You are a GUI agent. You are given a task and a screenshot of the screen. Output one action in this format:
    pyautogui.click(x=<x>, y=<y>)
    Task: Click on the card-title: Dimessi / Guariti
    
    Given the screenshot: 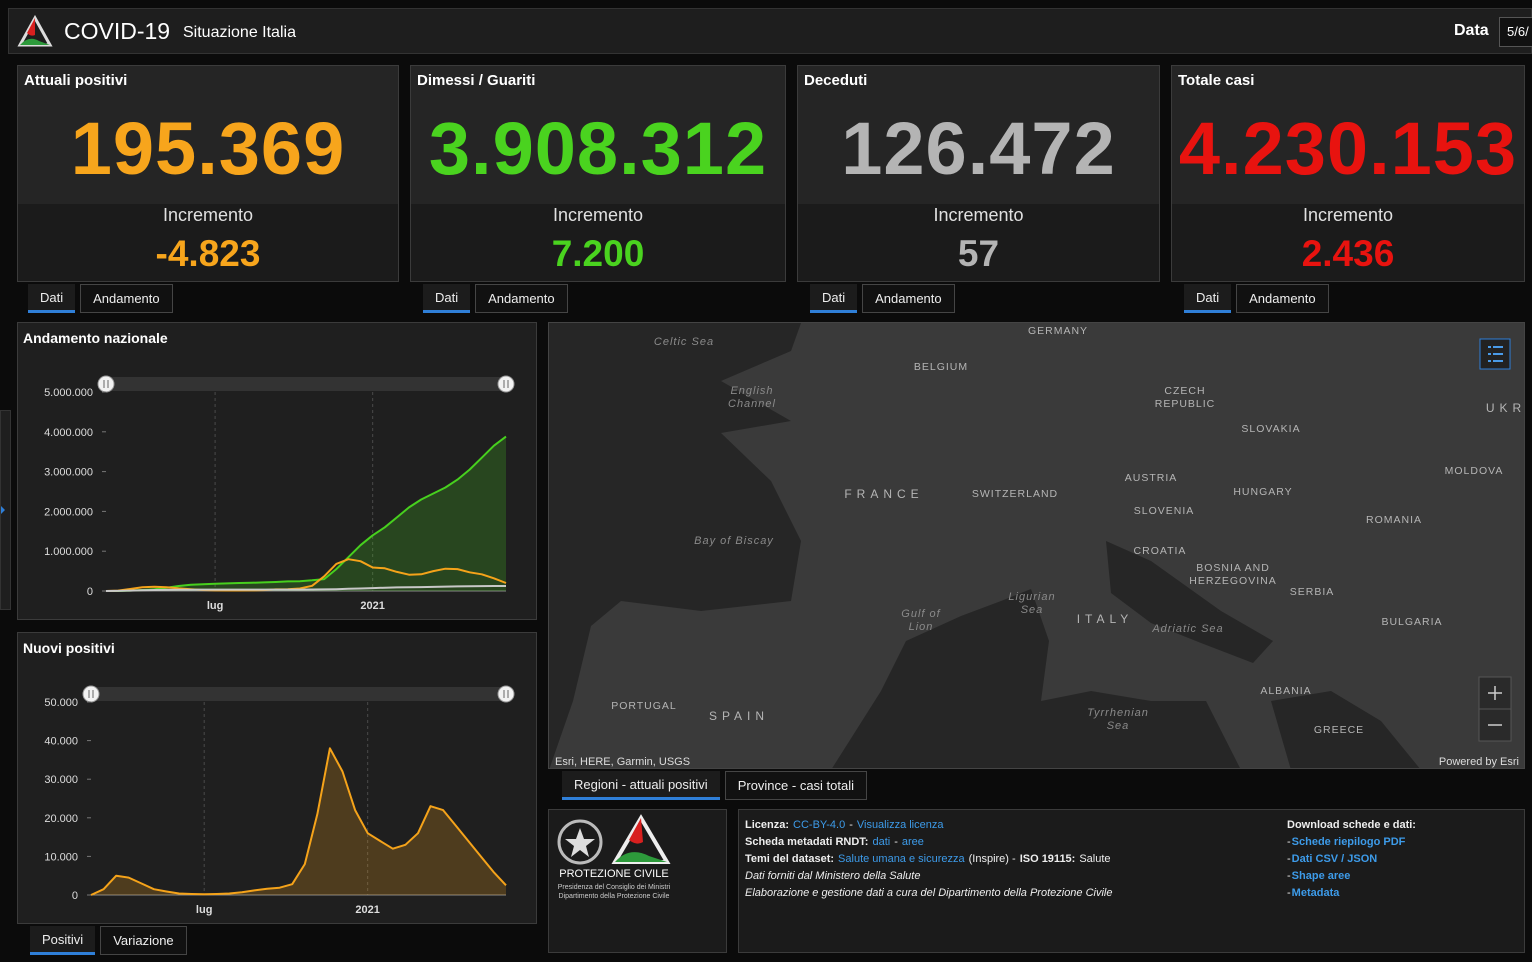 What is the action you would take?
    pyautogui.click(x=476, y=80)
    